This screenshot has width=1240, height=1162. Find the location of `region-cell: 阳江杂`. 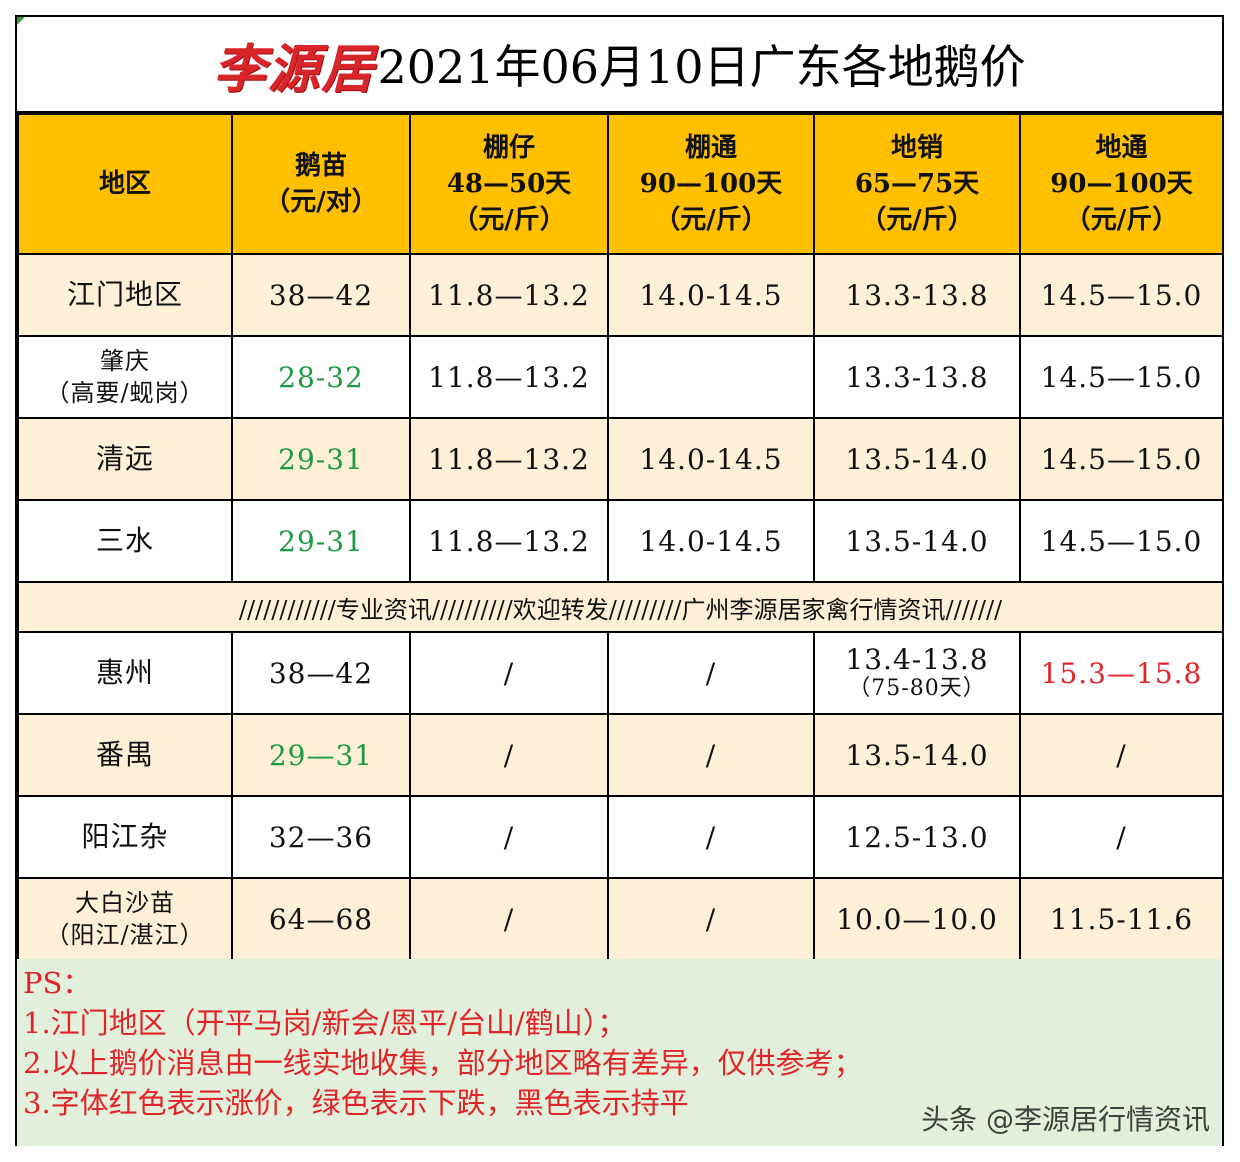

region-cell: 阳江杂 is located at coordinates (125, 837).